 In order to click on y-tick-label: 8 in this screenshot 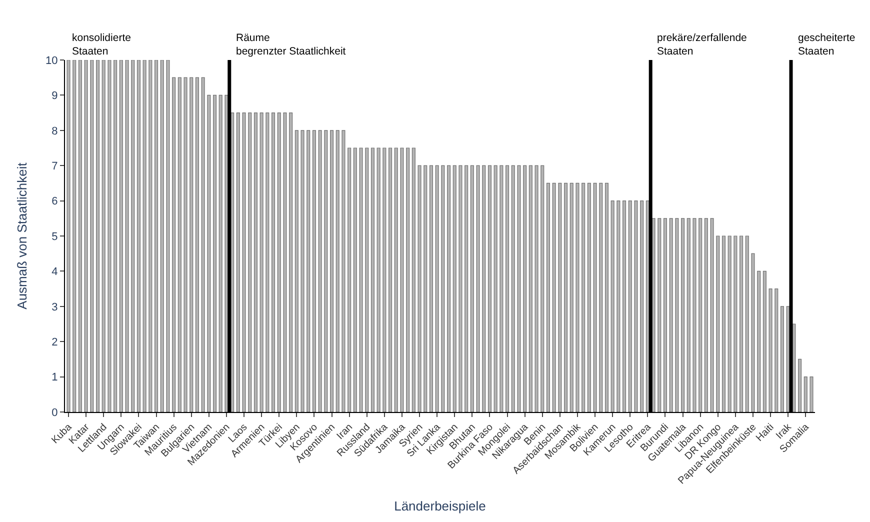, I will do `click(55, 131)`.